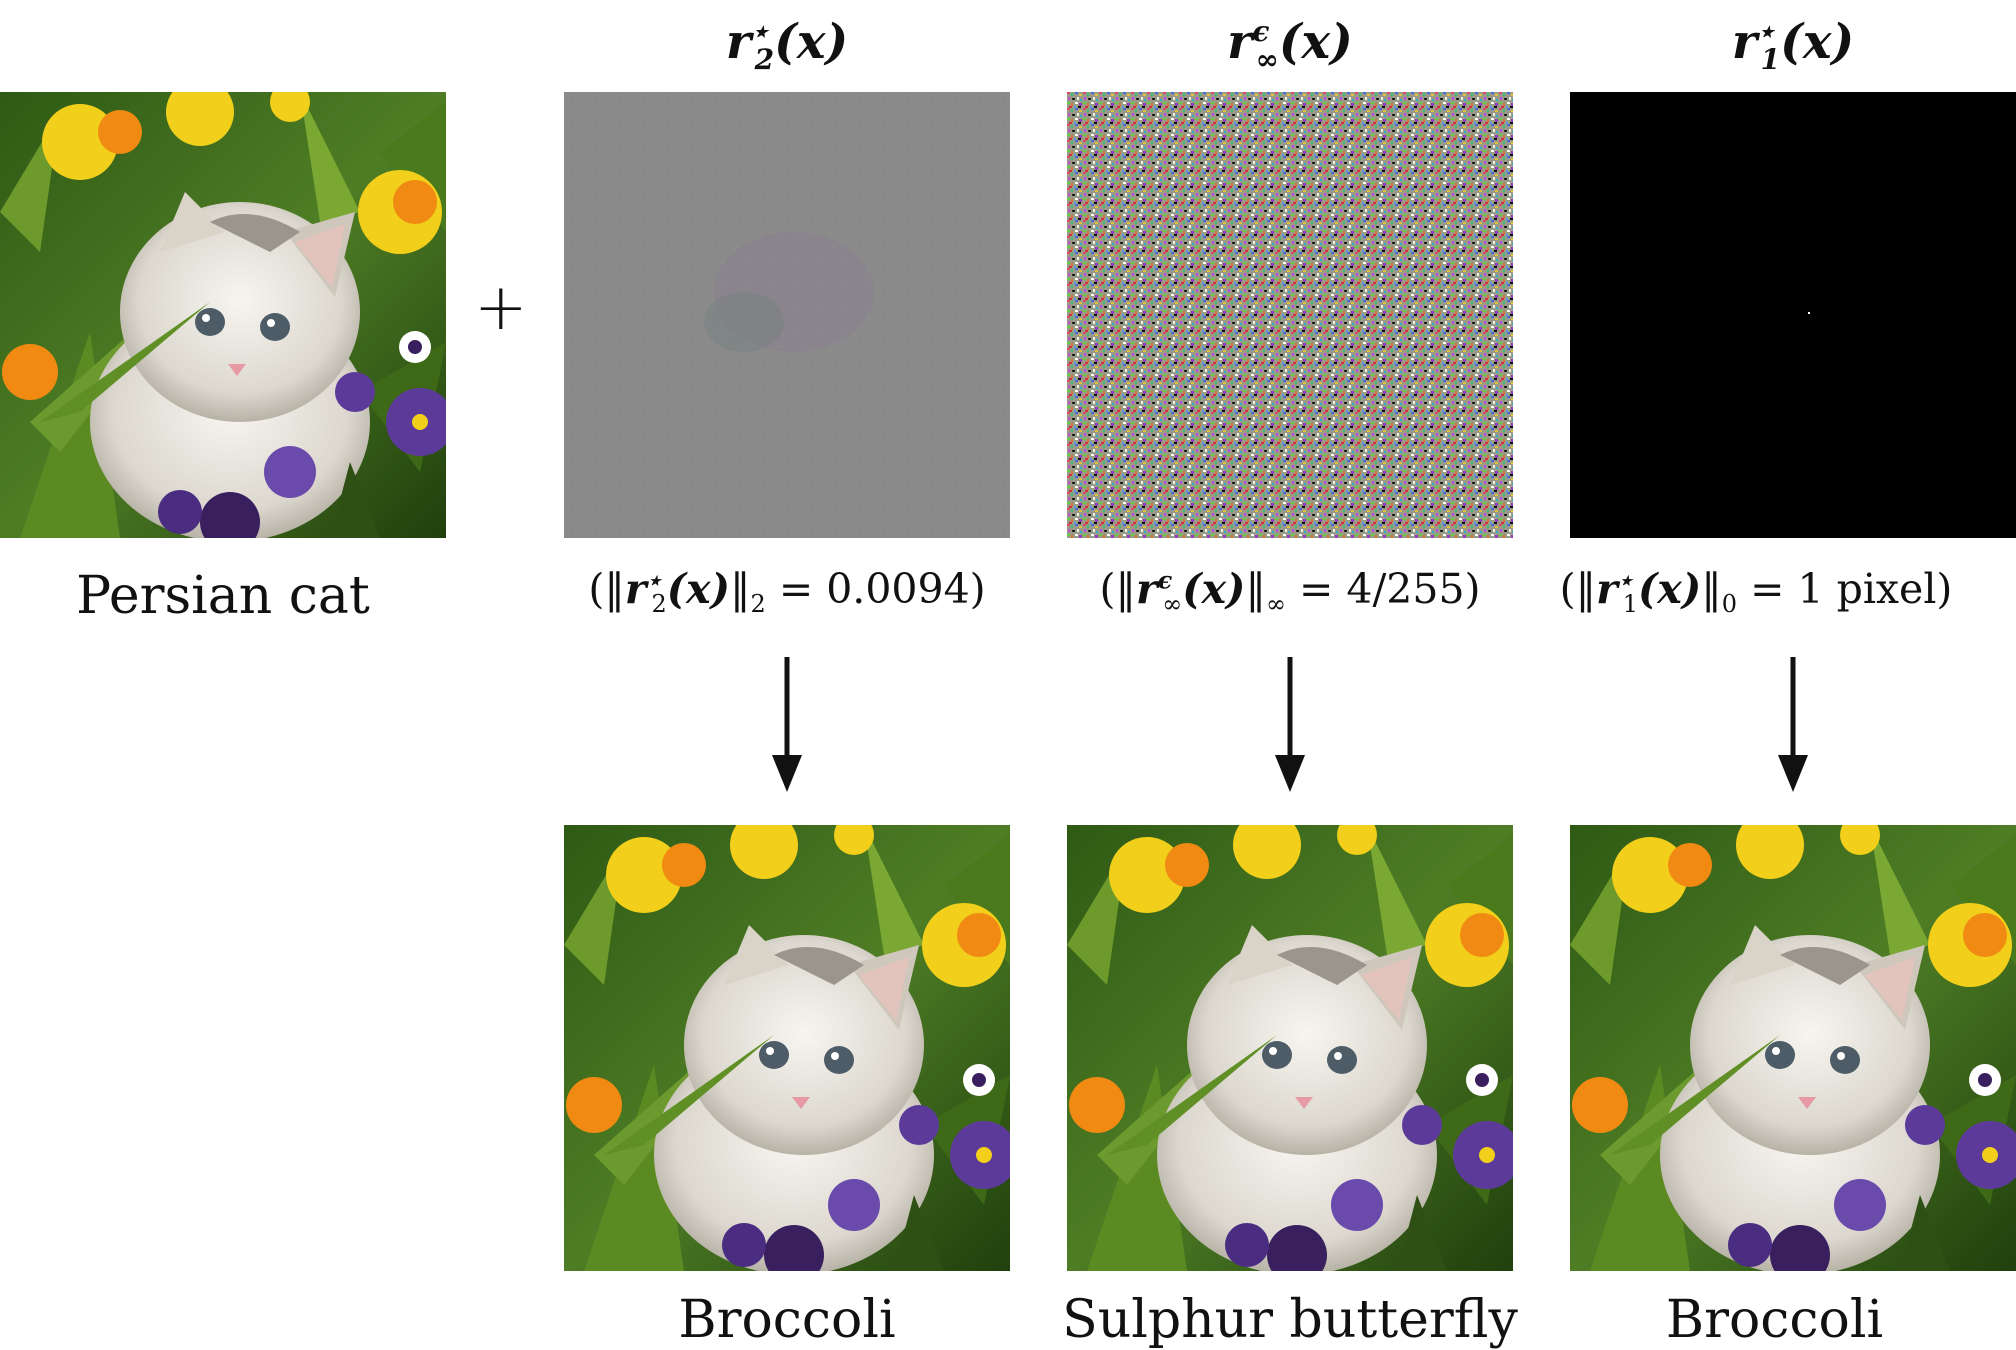 The image size is (2016, 1350). Describe the element at coordinates (223, 596) in the screenshot. I see `original-label: Persian cat` at that location.